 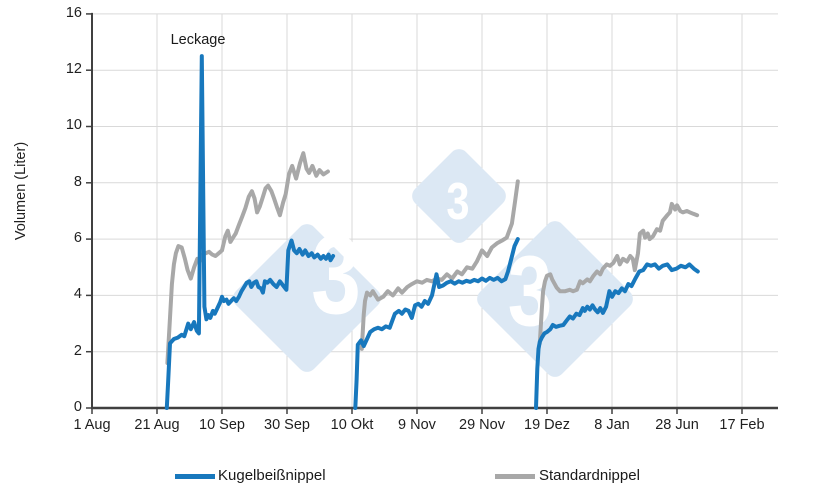 What do you see at coordinates (612, 425) in the screenshot?
I see `x-axis-label: 8 Jan` at bounding box center [612, 425].